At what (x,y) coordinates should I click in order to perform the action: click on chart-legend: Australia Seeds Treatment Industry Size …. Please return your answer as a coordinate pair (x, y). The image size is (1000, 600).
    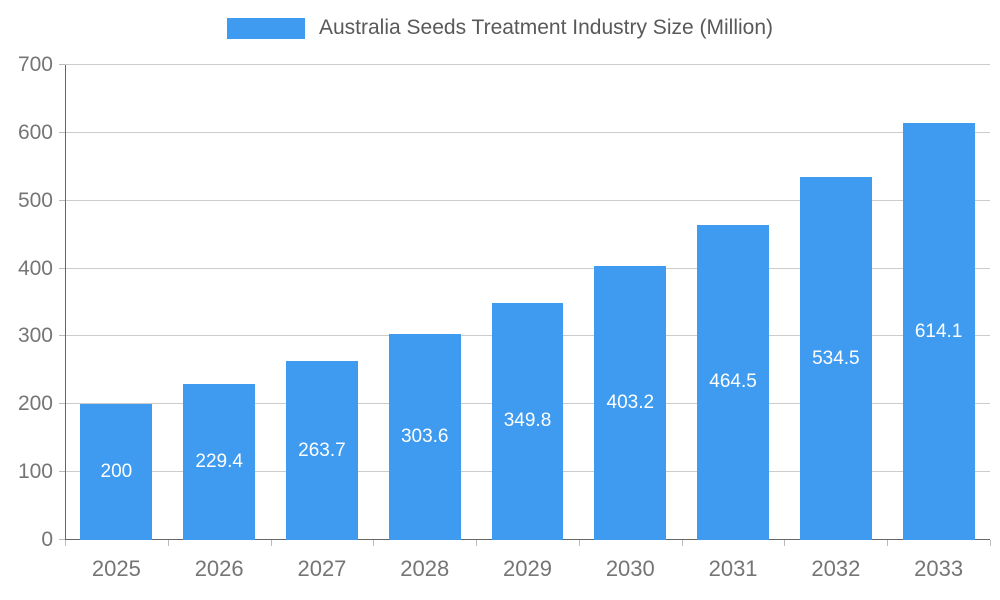
    Looking at the image, I should click on (500, 28).